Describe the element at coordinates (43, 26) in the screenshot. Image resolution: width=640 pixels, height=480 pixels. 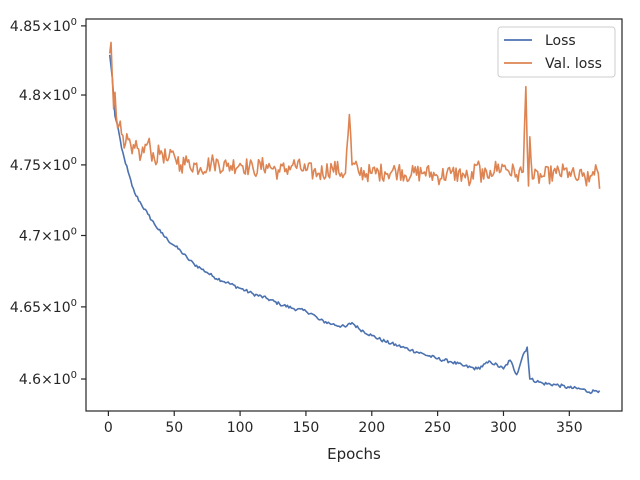
I see `y-tick-label: 4.85×100` at that location.